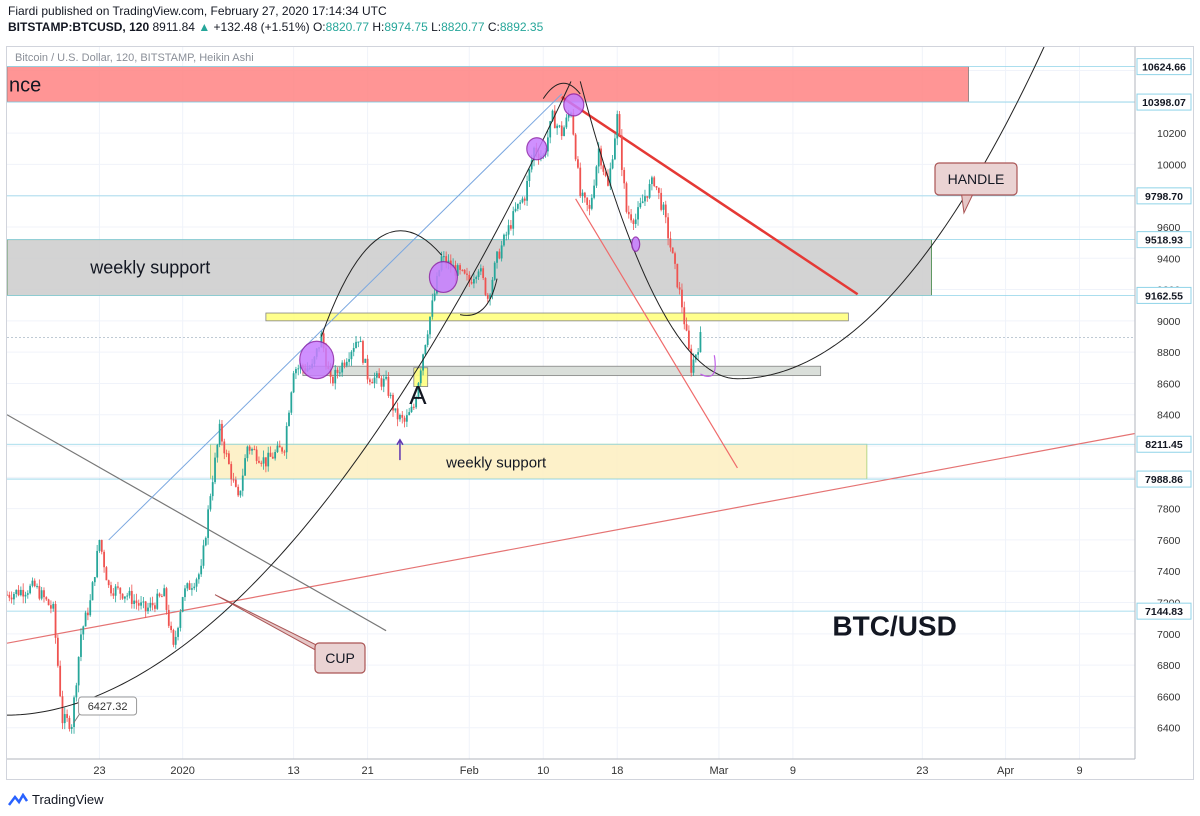 This screenshot has height=816, width=1200. Describe the element at coordinates (710, 196) in the screenshot. I see `handle-resistance-line` at that location.